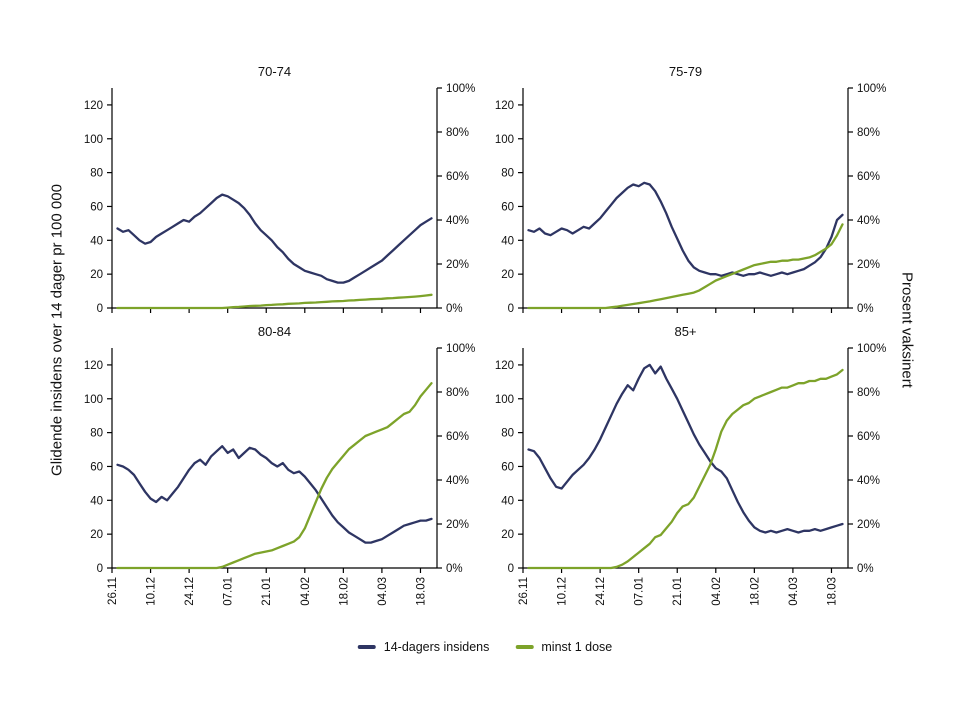 The height and width of the screenshot is (701, 970). Describe the element at coordinates (366, 647) in the screenshot. I see `incidence-line-swatch` at that location.